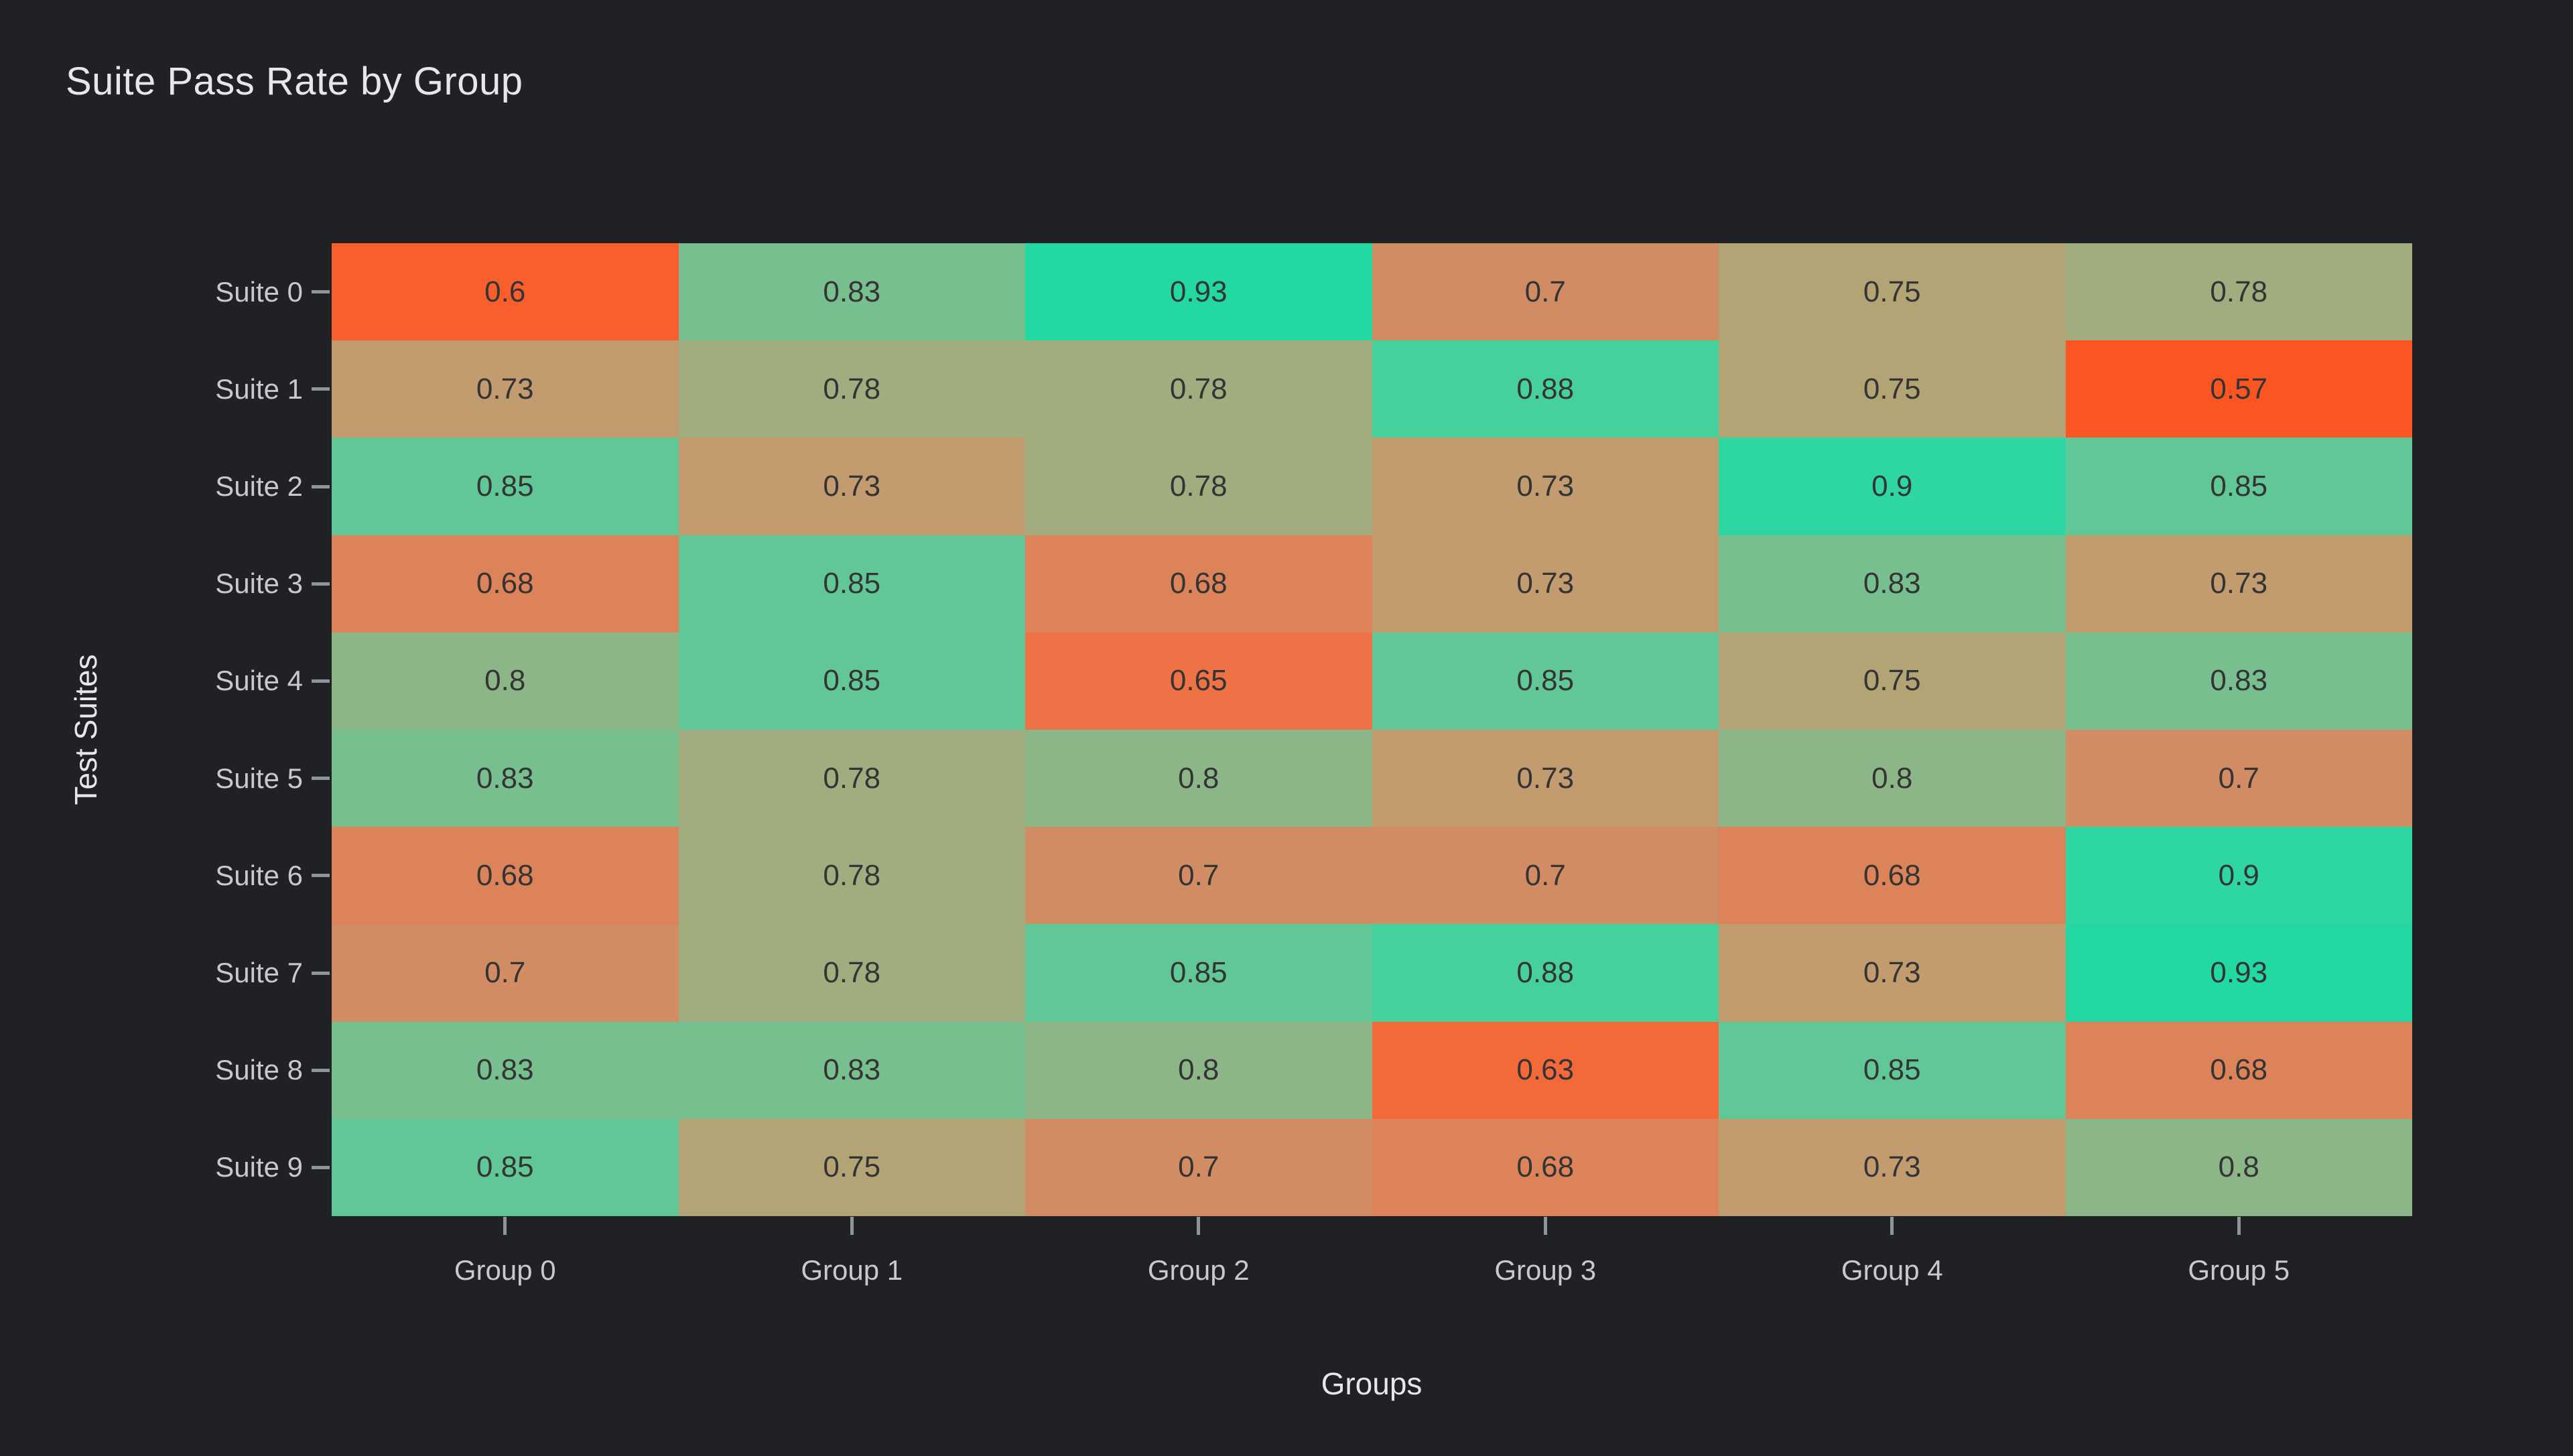 Image resolution: width=2573 pixels, height=1456 pixels. I want to click on y-tick-label: Suite 5, so click(259, 778).